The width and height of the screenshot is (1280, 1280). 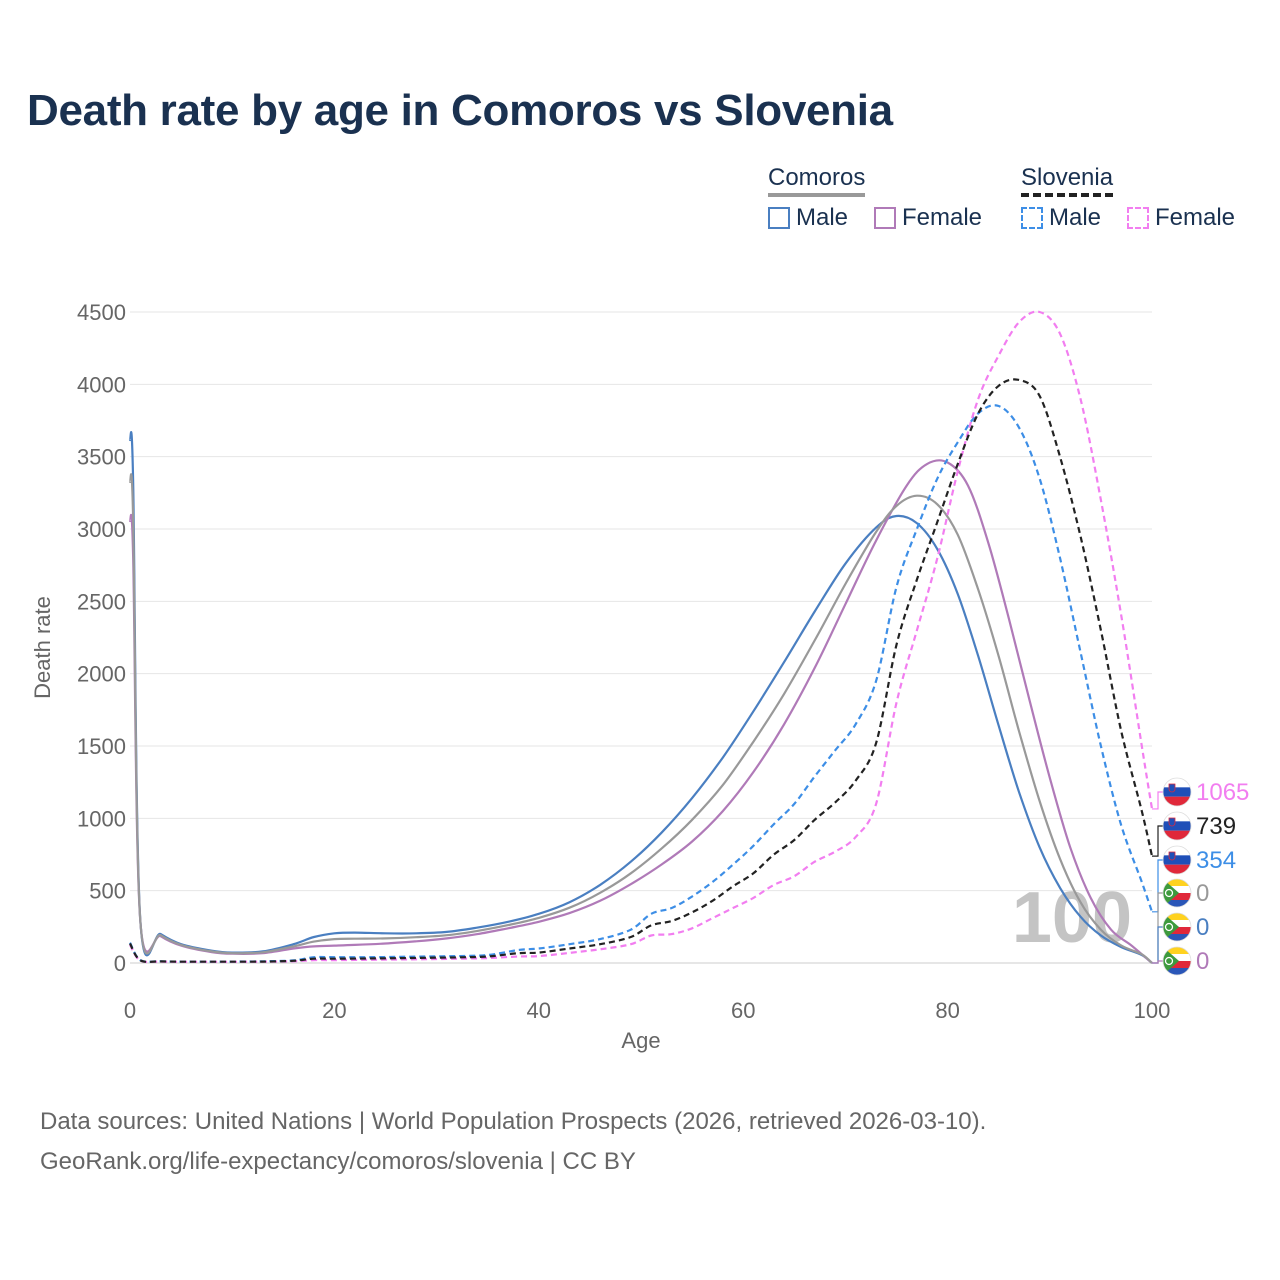 I want to click on x-tick-label: 60, so click(x=743, y=1010).